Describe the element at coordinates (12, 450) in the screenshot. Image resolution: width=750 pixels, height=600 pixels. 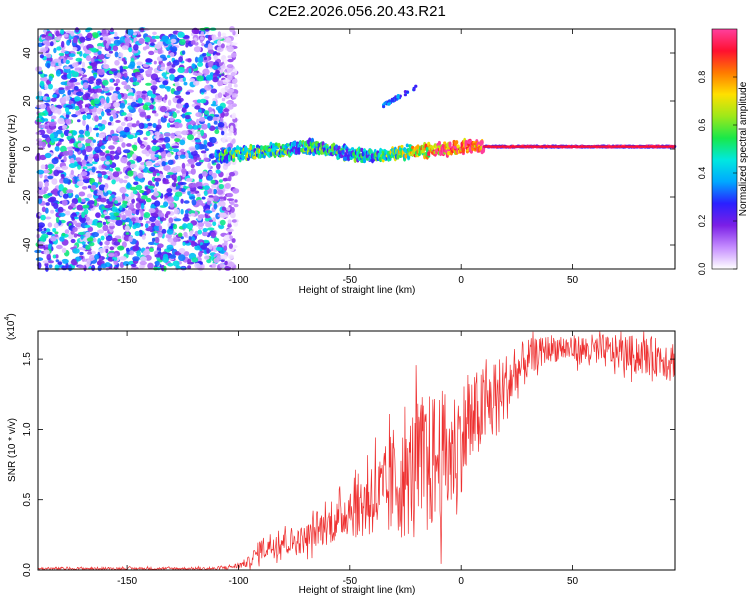
I see `snr-y-label: SNR (10 * v/v)` at that location.